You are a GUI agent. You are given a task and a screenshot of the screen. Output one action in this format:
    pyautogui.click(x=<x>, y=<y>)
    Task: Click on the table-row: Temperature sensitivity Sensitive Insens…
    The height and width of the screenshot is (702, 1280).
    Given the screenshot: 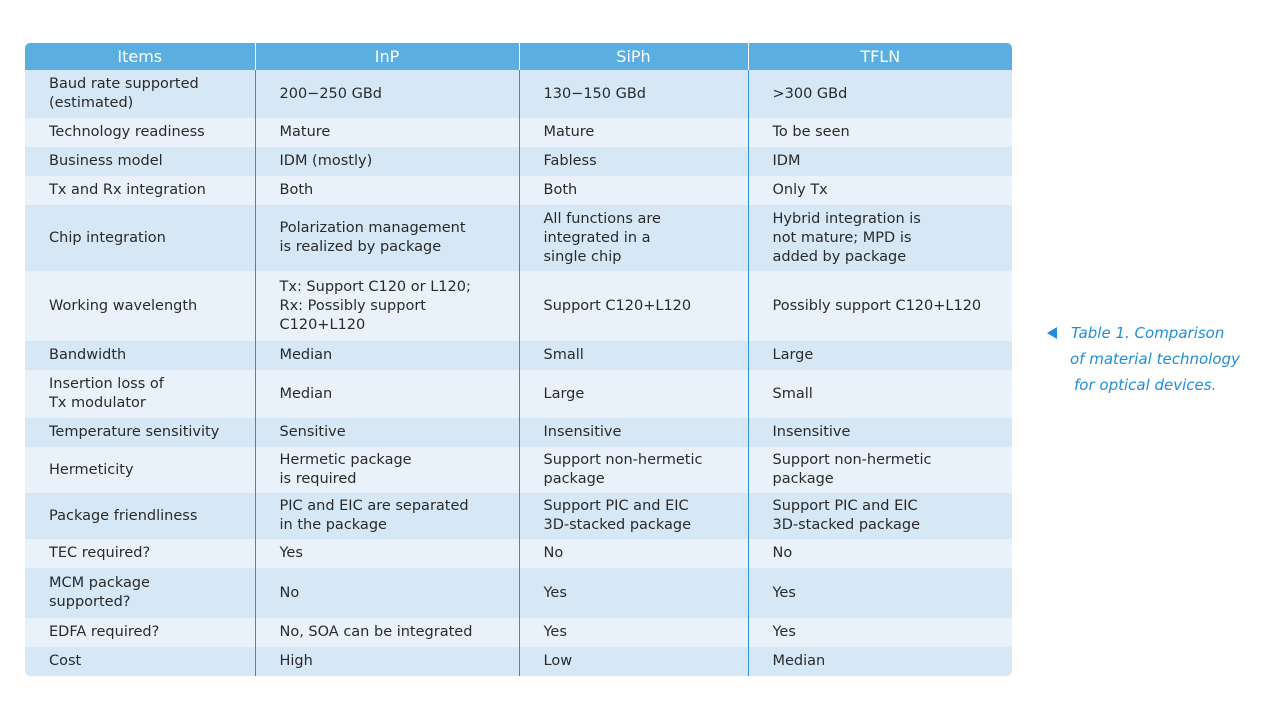 What is the action you would take?
    pyautogui.click(x=518, y=432)
    